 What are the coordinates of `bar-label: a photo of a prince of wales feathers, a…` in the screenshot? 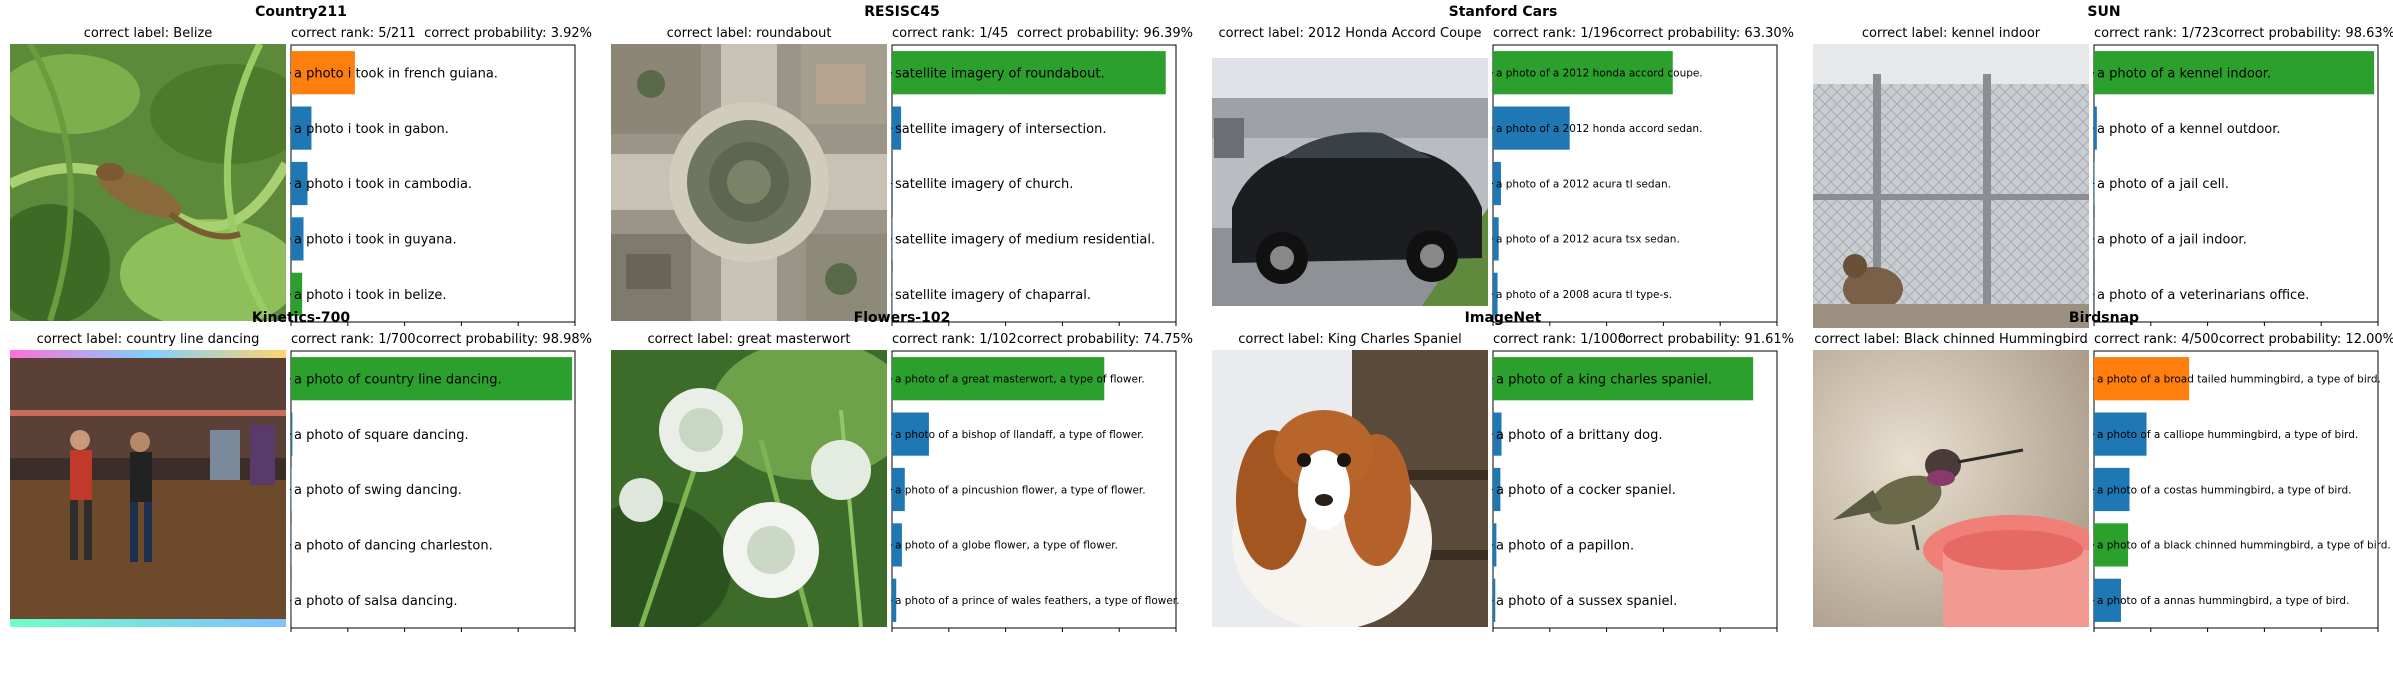 It's located at (1037, 601).